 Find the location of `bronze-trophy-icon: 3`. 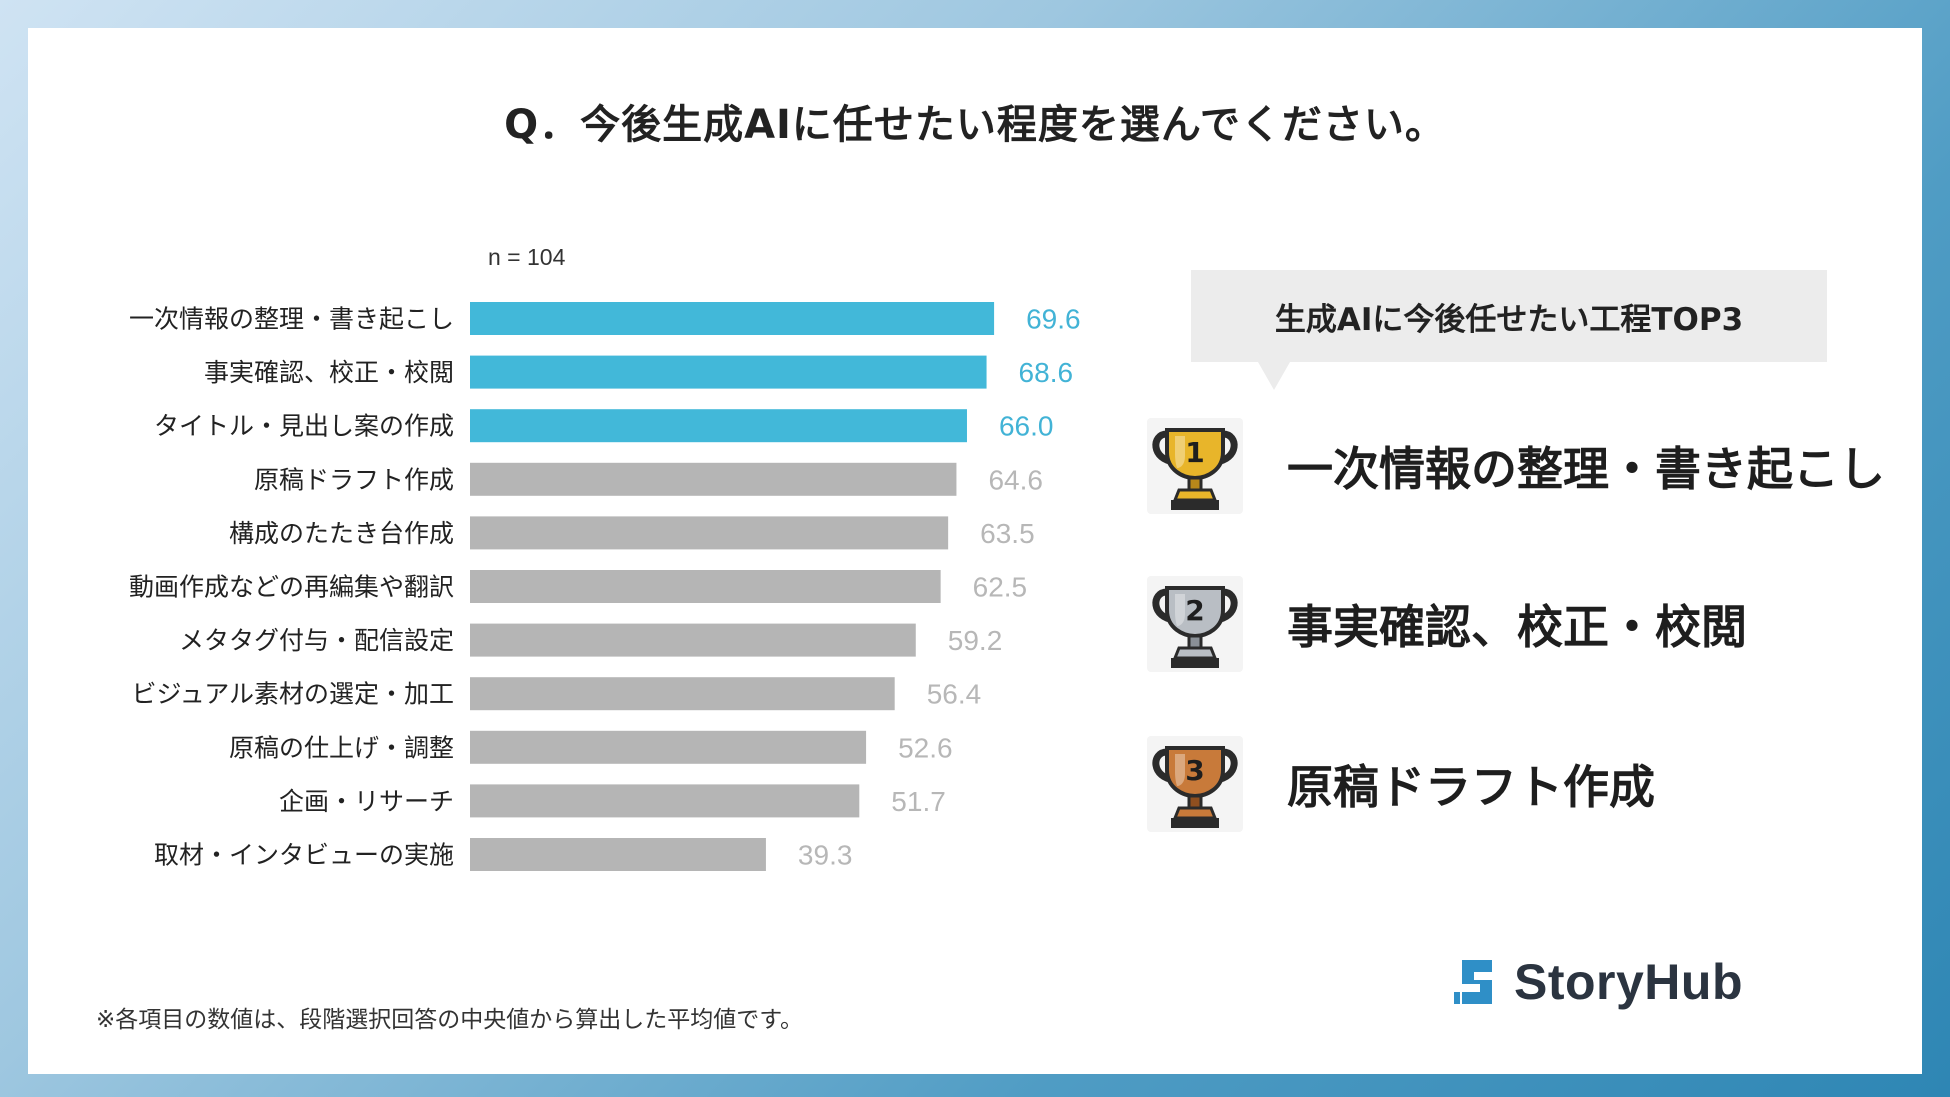

bronze-trophy-icon: 3 is located at coordinates (1195, 784).